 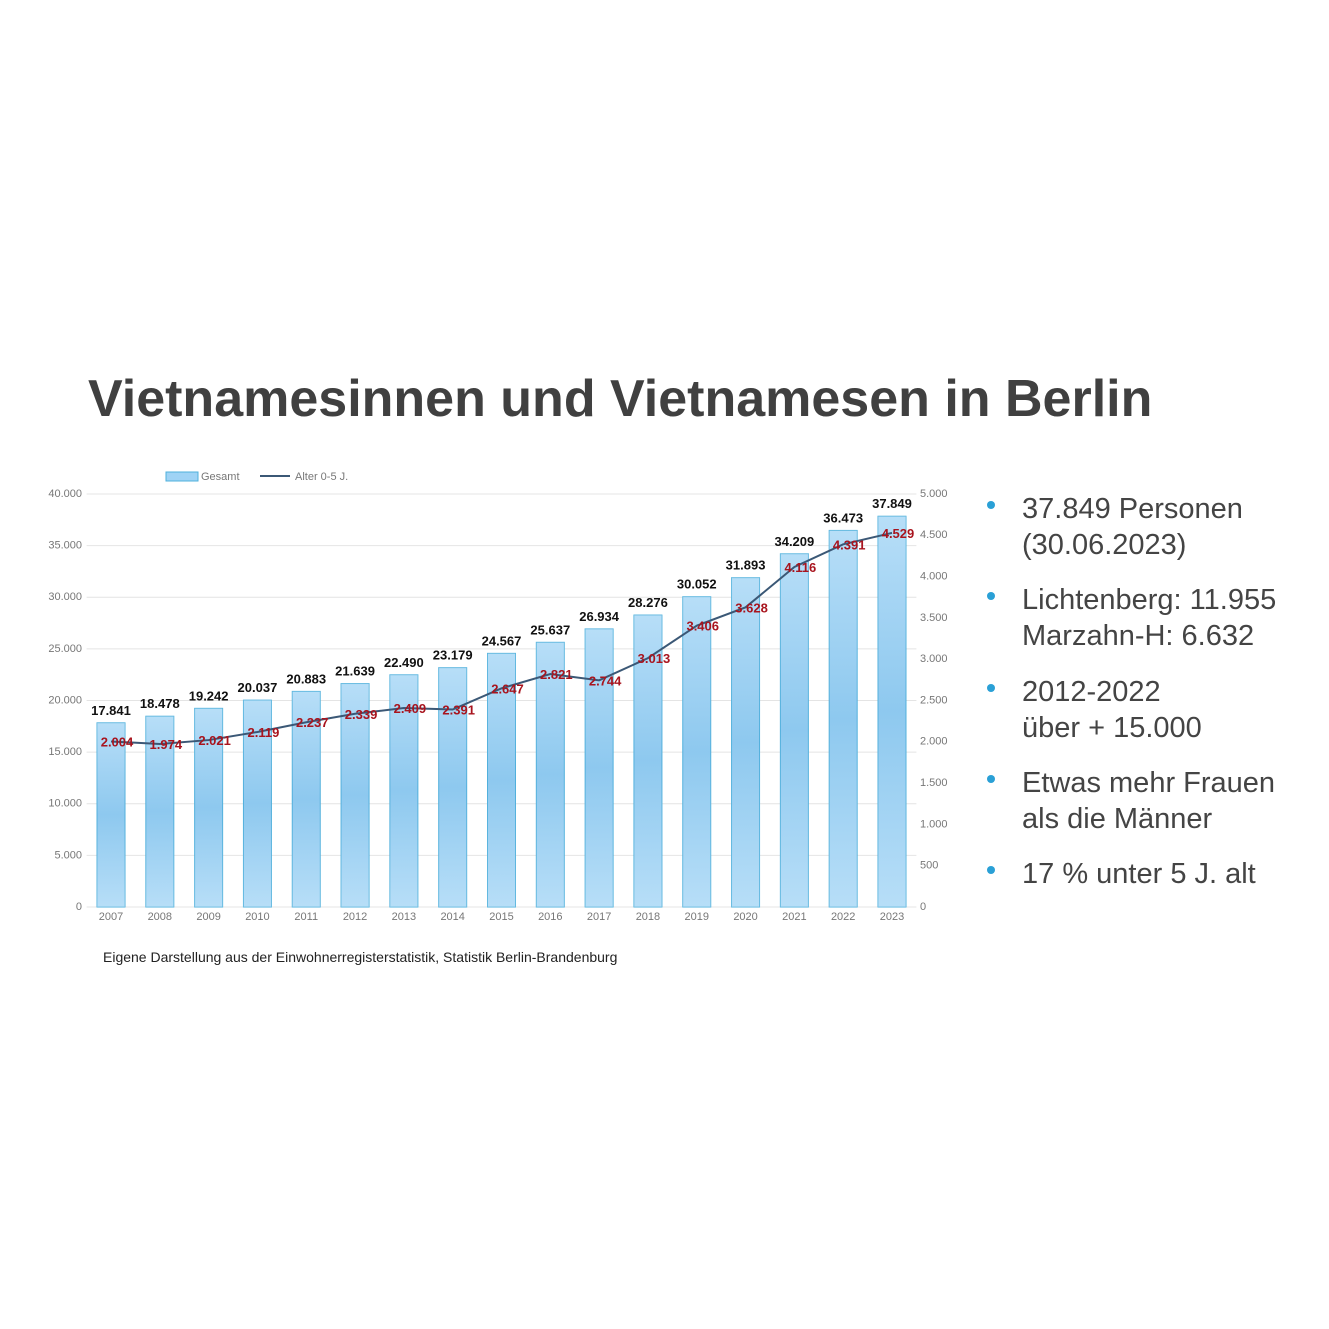 What do you see at coordinates (654, 658) in the screenshot?
I see `line-value-label: 3.013` at bounding box center [654, 658].